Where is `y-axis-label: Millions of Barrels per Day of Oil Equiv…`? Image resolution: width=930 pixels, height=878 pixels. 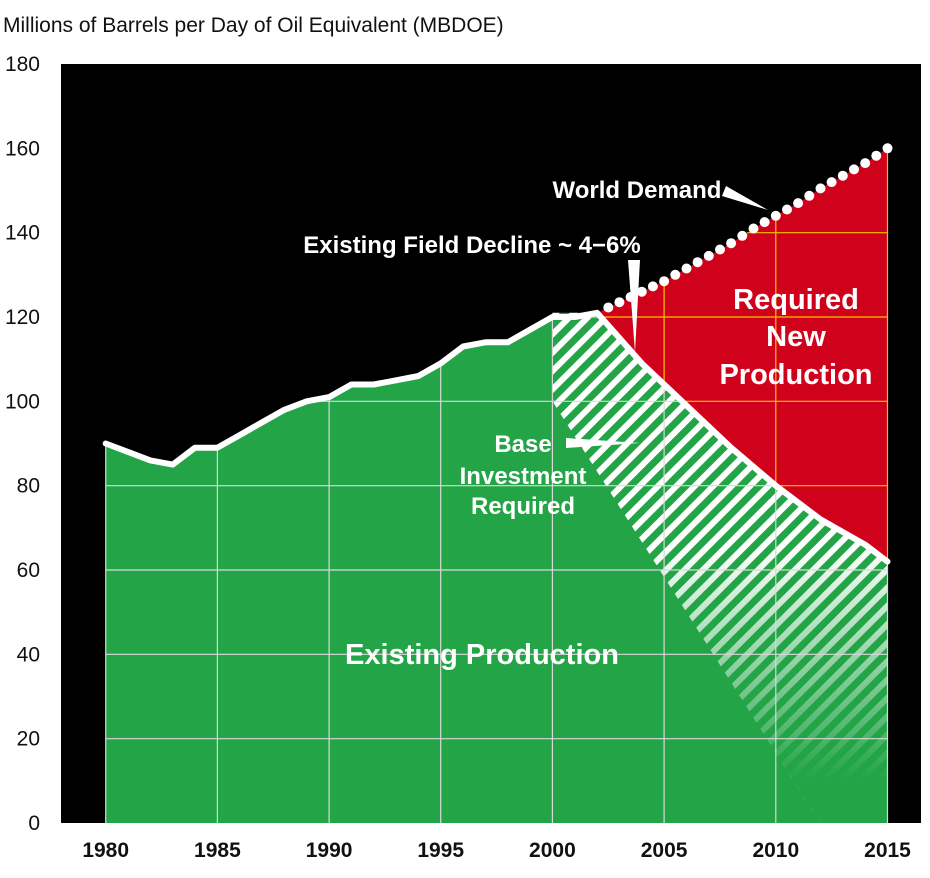 y-axis-label: Millions of Barrels per Day of Oil Equiv… is located at coordinates (253, 25).